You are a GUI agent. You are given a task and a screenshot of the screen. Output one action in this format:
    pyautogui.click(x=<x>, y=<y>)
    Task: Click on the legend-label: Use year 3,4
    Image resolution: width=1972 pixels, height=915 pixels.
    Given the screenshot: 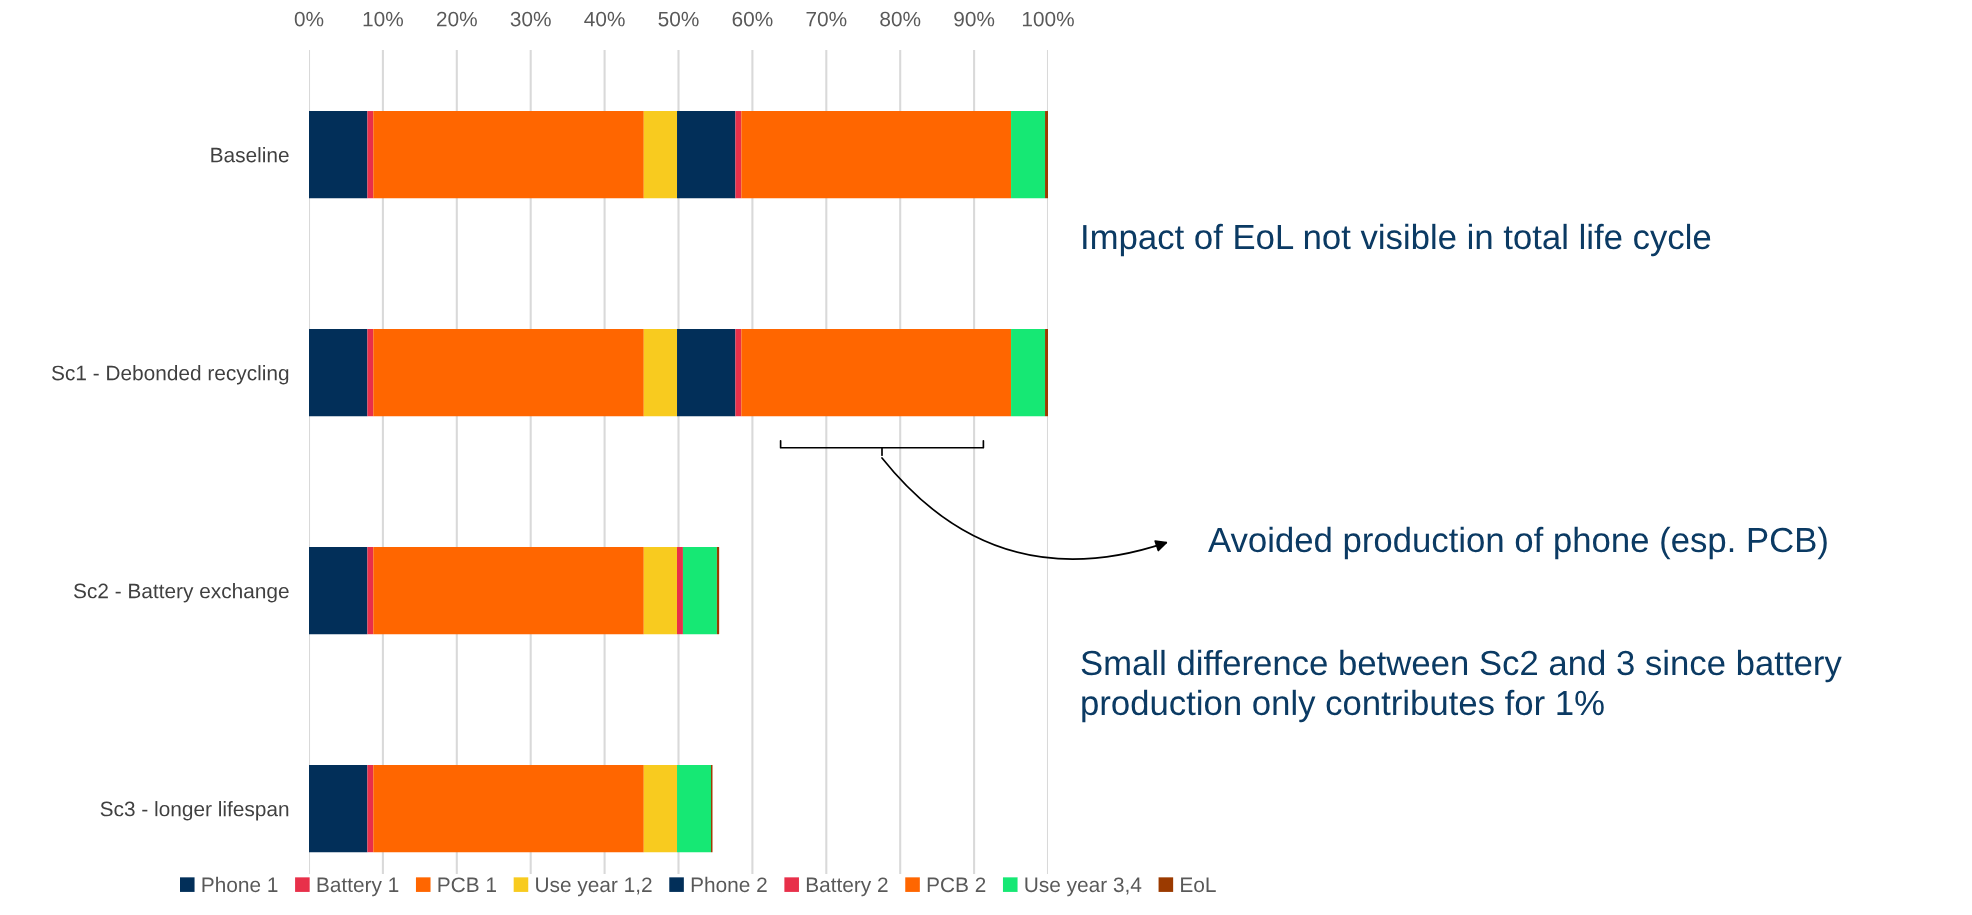 What is the action you would take?
    pyautogui.click(x=1083, y=887)
    